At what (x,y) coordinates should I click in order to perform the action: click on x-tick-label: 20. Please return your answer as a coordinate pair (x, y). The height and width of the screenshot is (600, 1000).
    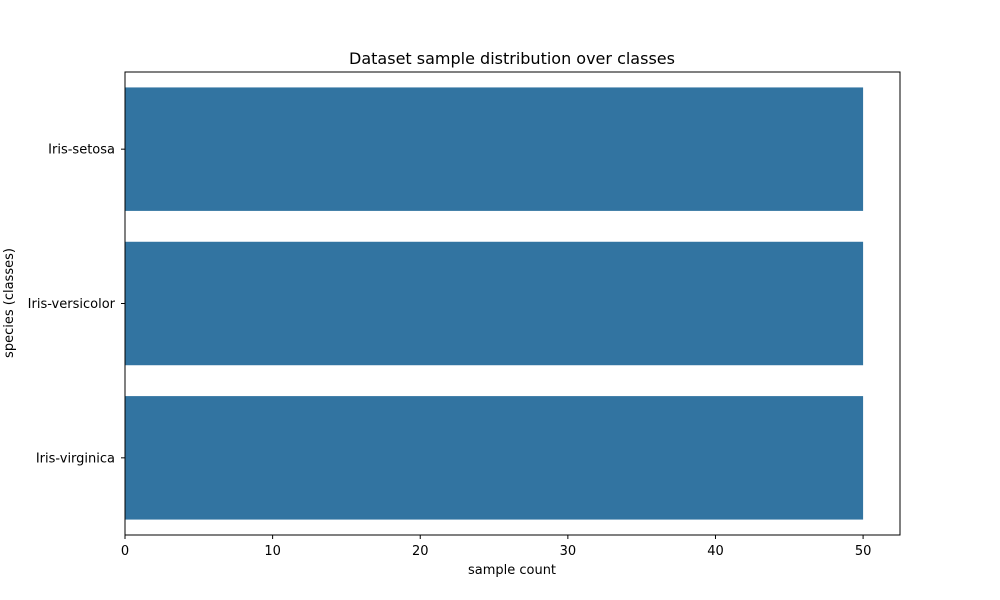
    Looking at the image, I should click on (420, 551).